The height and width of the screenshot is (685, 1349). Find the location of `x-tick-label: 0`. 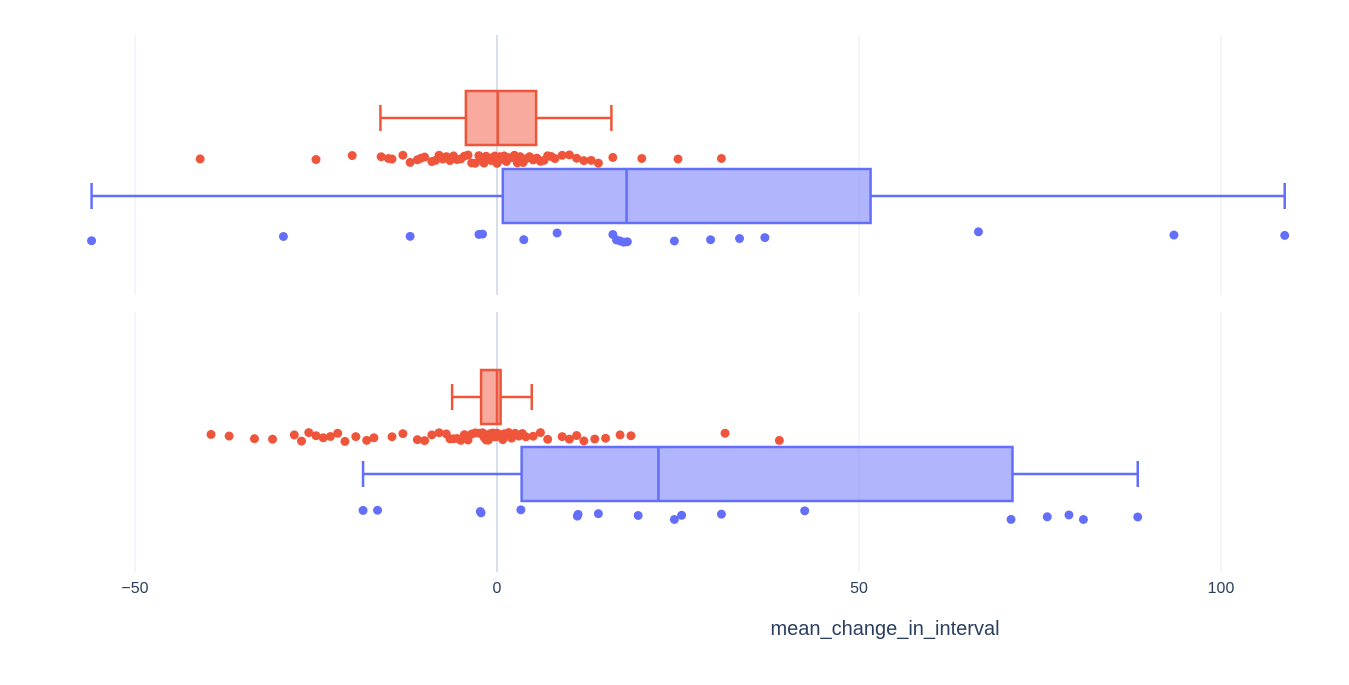

x-tick-label: 0 is located at coordinates (497, 588).